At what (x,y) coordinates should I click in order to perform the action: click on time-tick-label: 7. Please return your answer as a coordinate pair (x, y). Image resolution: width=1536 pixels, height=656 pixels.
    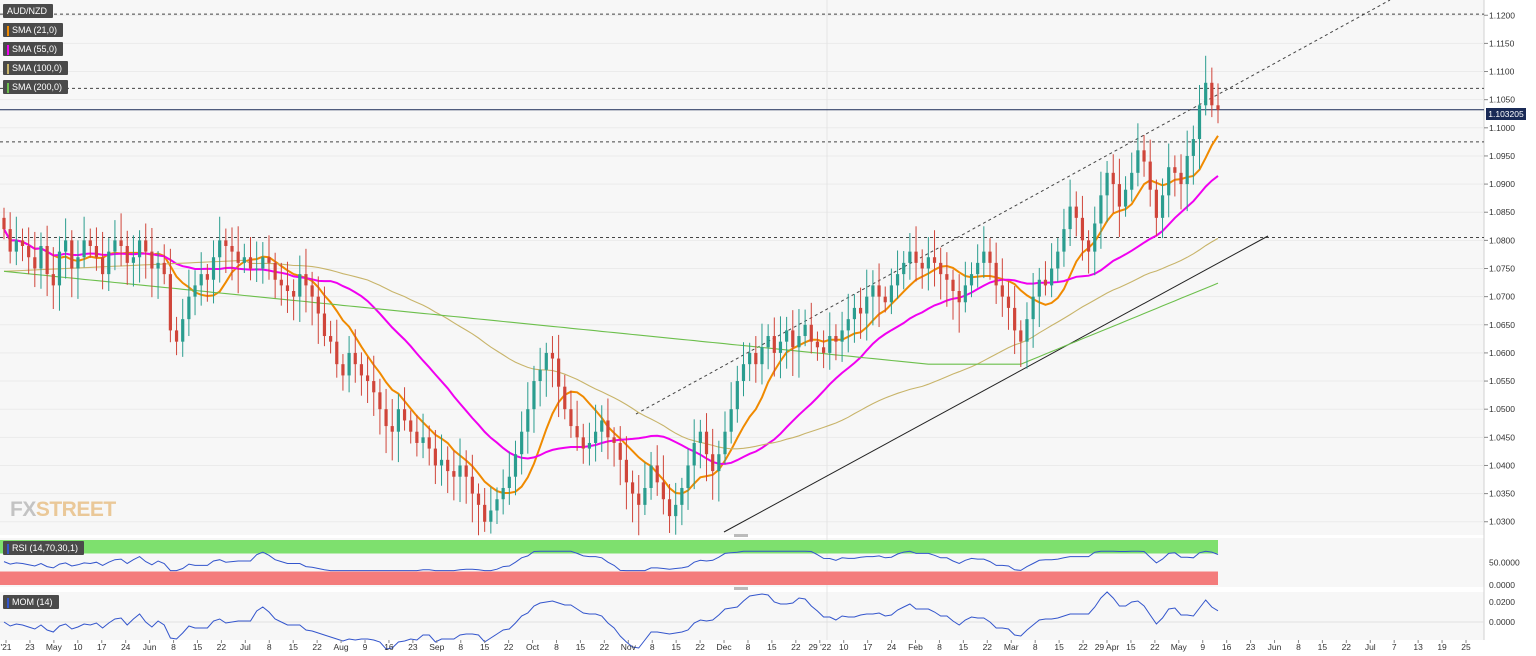
    Looking at the image, I should click on (1394, 647).